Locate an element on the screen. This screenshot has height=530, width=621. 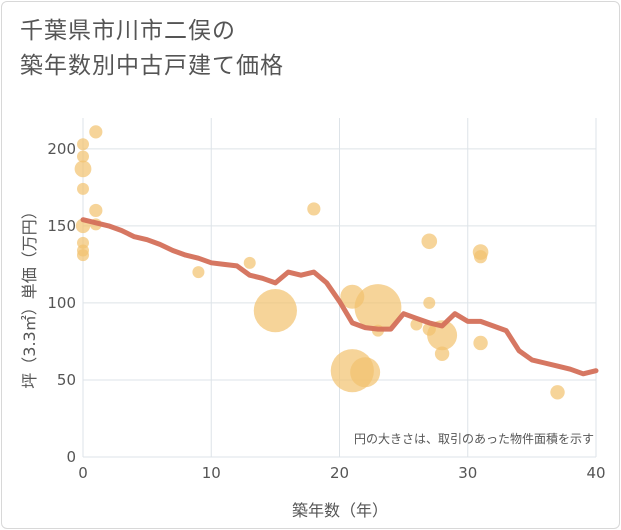
y-tick-label: 100 is located at coordinates (61, 303).